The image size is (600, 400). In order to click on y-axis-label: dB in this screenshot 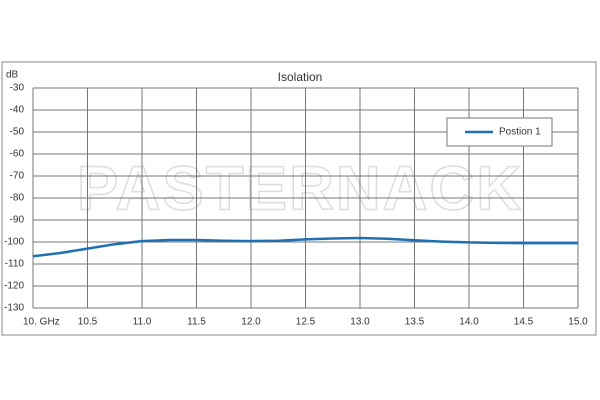, I will do `click(12, 75)`.